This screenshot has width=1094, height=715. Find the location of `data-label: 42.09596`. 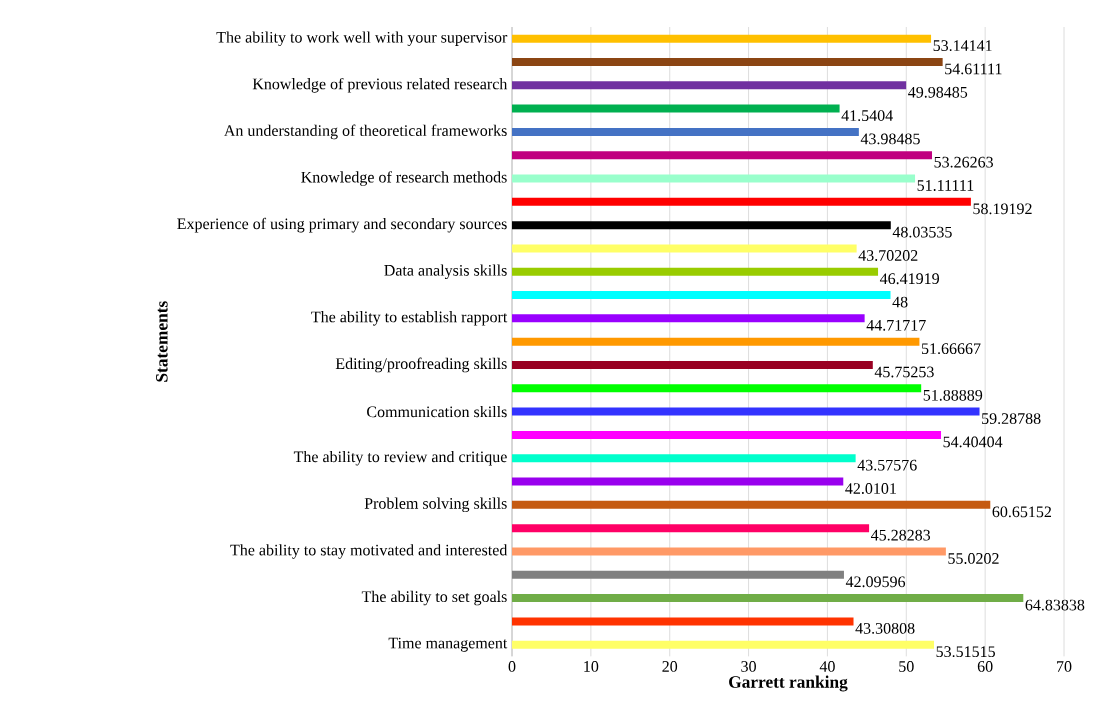

data-label: 42.09596 is located at coordinates (875, 582).